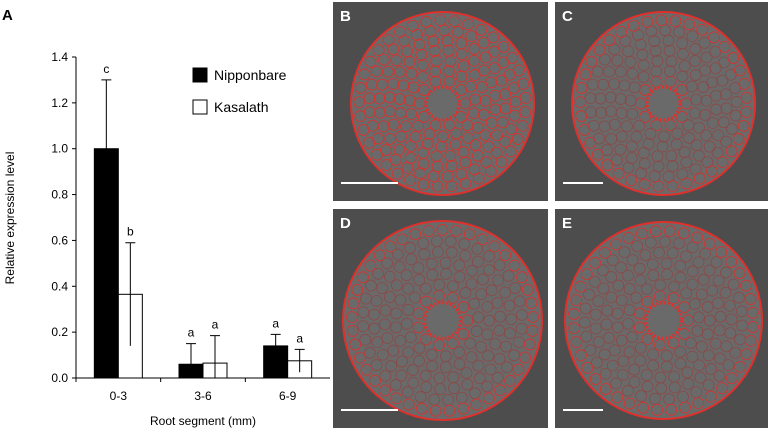 This screenshot has height=435, width=770. I want to click on stele, so click(442, 103).